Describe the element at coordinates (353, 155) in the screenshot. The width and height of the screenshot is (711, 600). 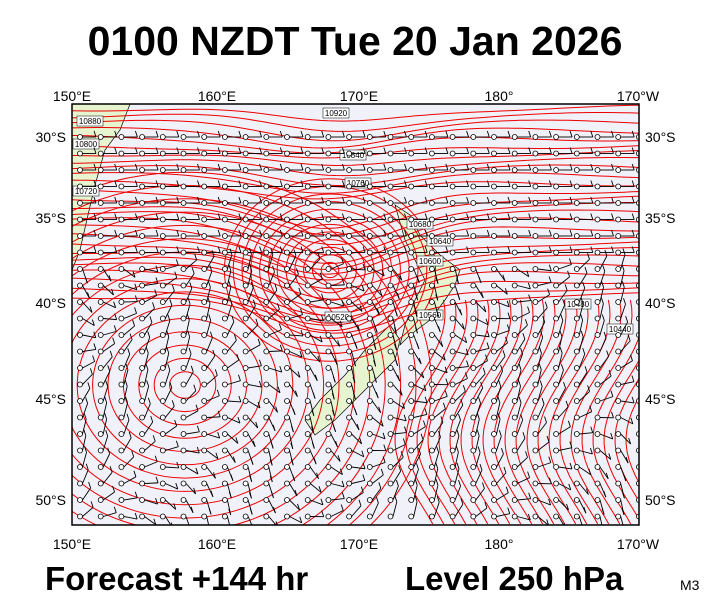
I see `contour-label: 10840` at that location.